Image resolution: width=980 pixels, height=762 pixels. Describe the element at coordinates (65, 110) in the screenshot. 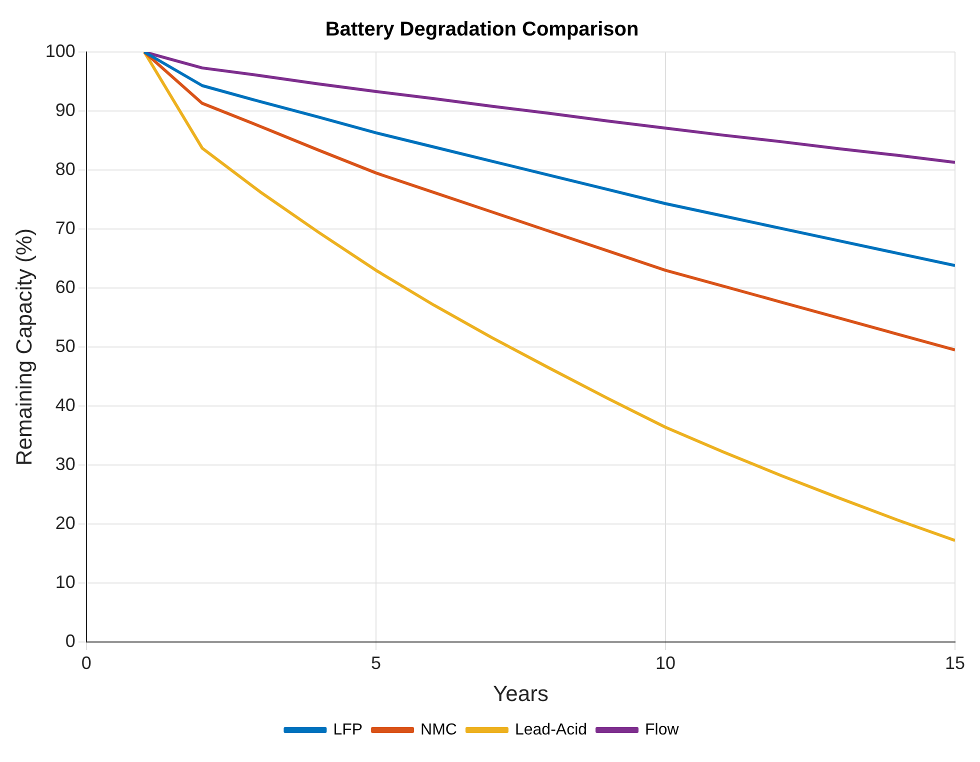

I see `y-tick-label: 90` at that location.